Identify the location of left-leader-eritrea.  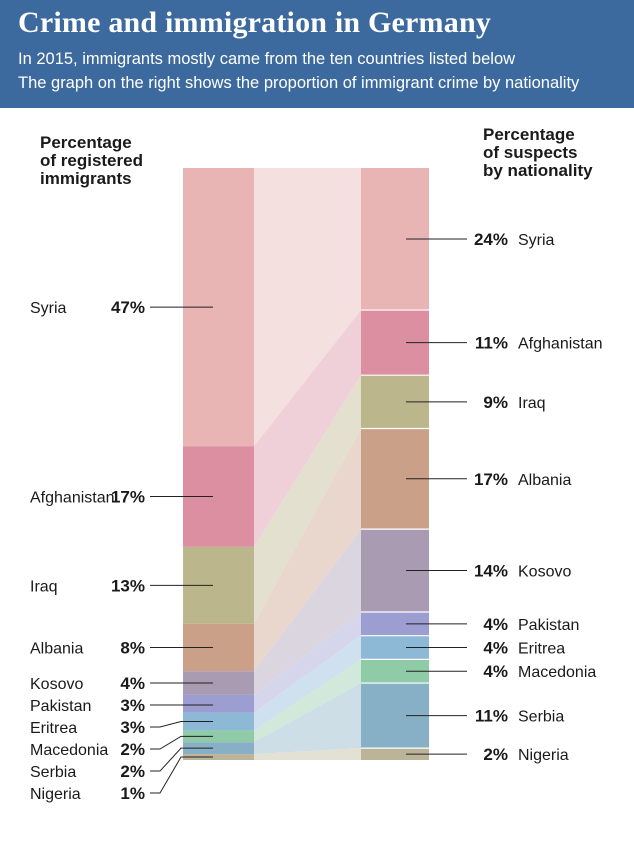
(181, 724).